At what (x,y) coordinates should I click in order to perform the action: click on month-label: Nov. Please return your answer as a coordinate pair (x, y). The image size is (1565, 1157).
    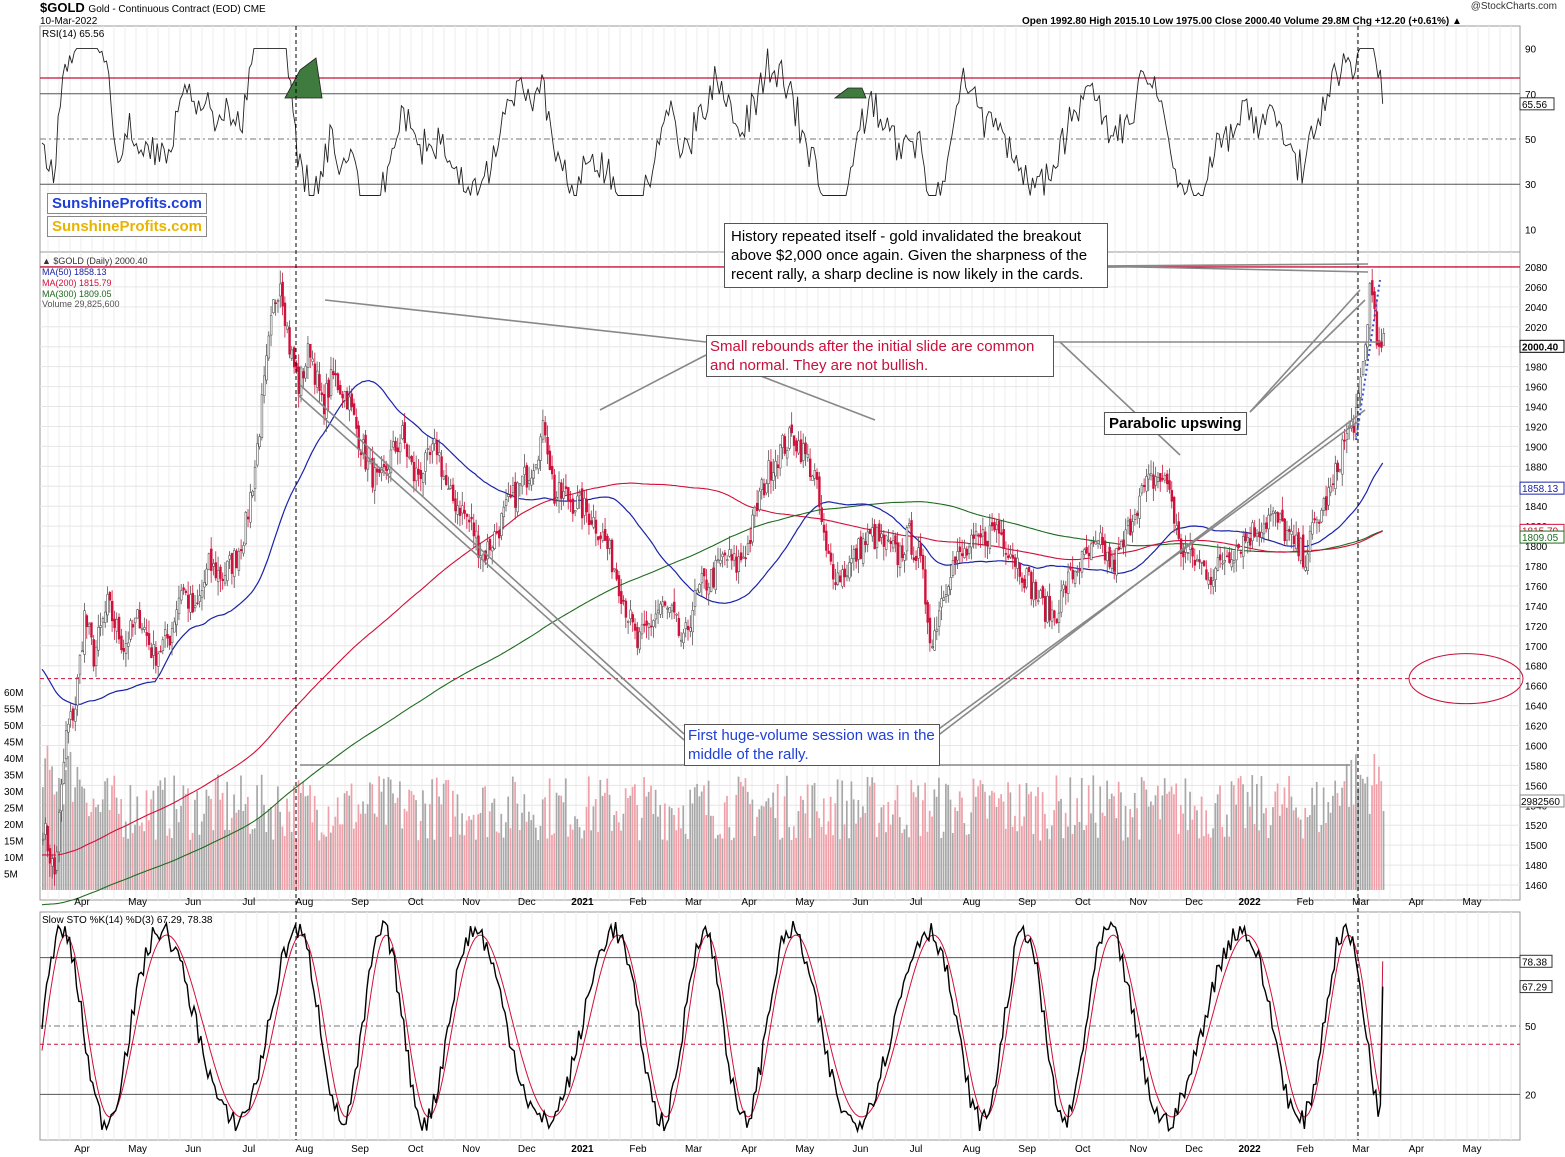
    Looking at the image, I should click on (471, 1149).